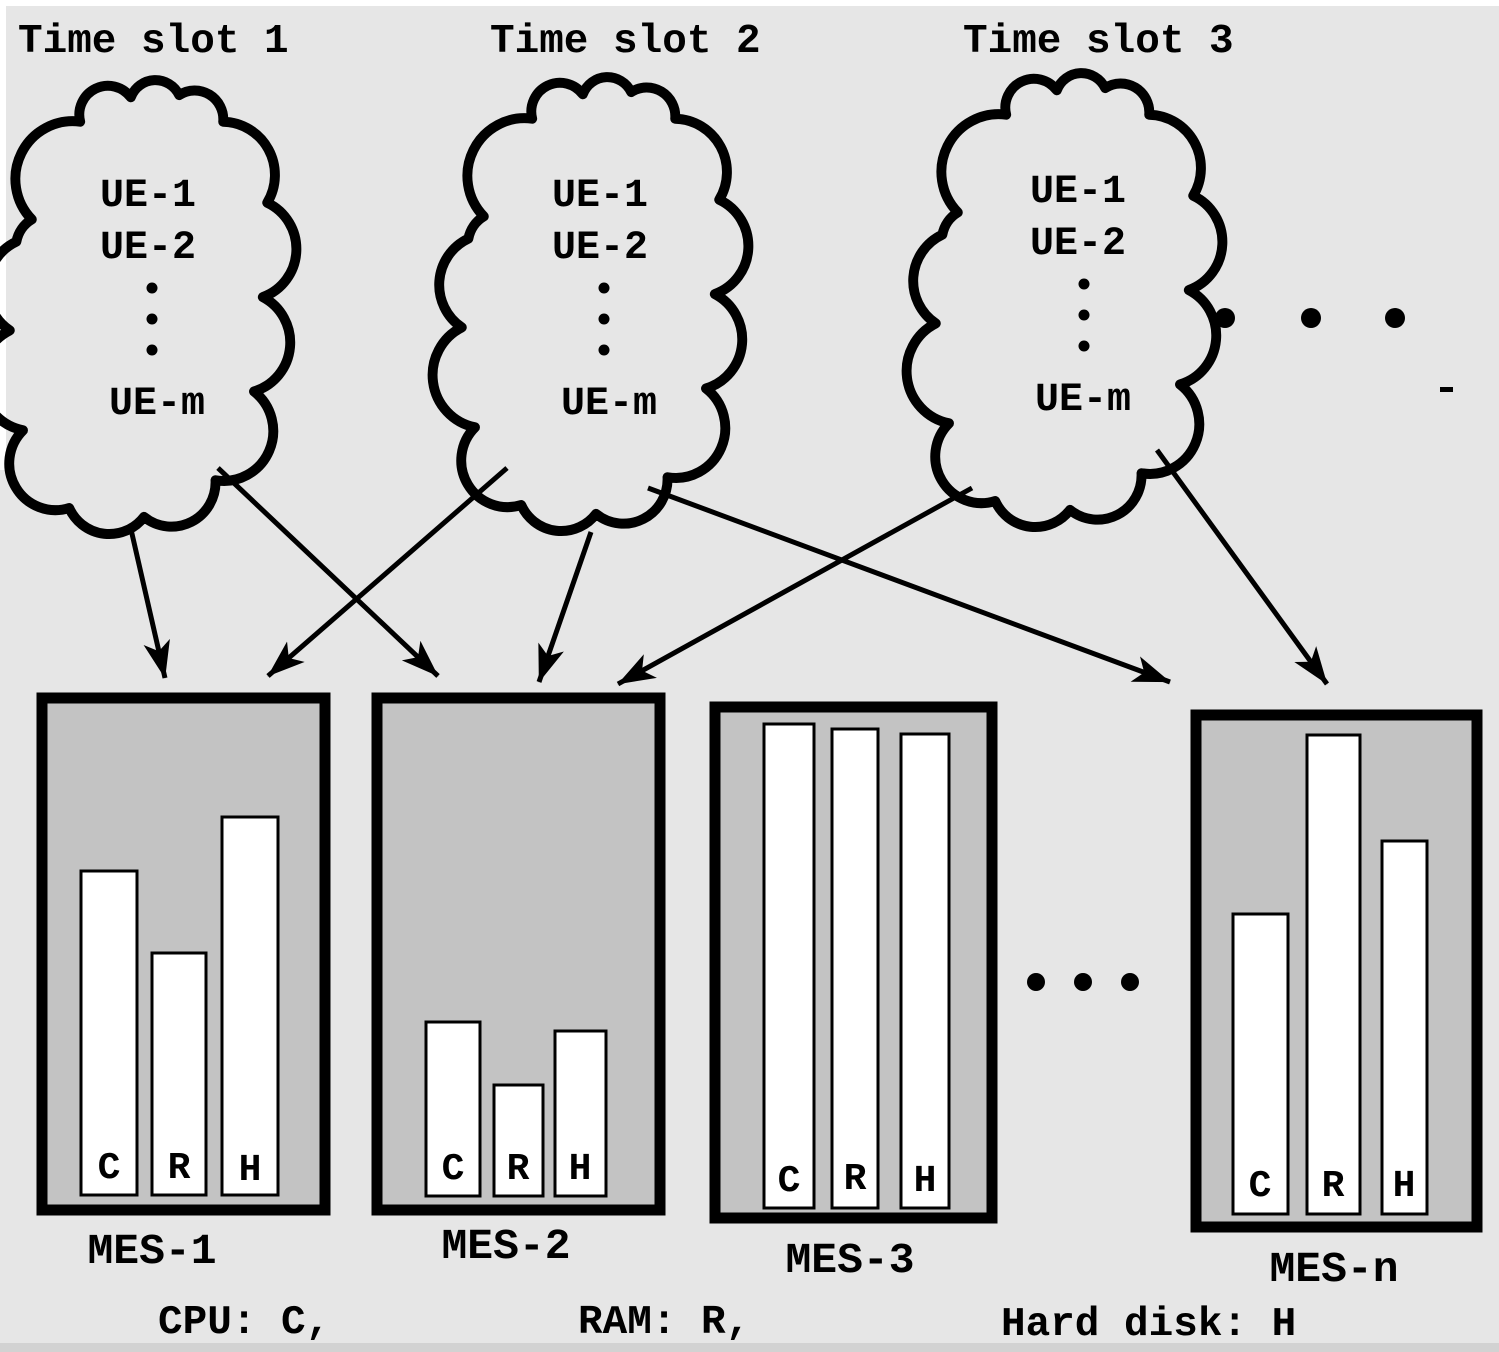 The width and height of the screenshot is (1499, 1352). Describe the element at coordinates (148, 601) in the screenshot. I see `arrow-slot1-to-mes1` at that location.